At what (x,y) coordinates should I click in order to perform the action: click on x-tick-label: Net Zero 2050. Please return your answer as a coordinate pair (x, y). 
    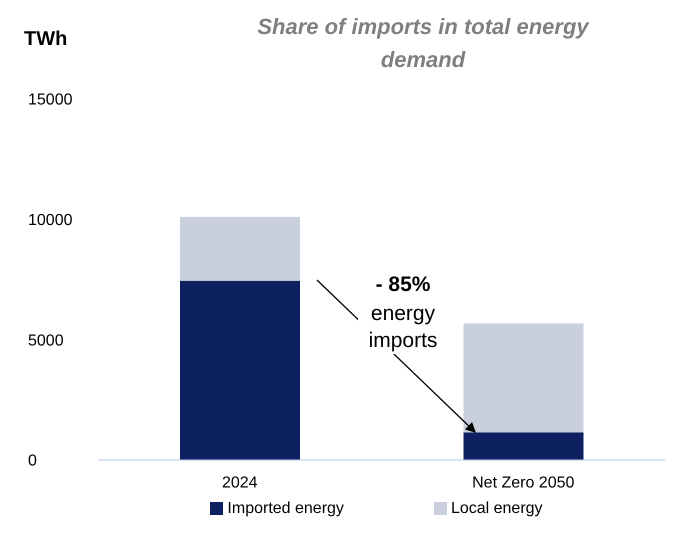
    Looking at the image, I should click on (523, 483).